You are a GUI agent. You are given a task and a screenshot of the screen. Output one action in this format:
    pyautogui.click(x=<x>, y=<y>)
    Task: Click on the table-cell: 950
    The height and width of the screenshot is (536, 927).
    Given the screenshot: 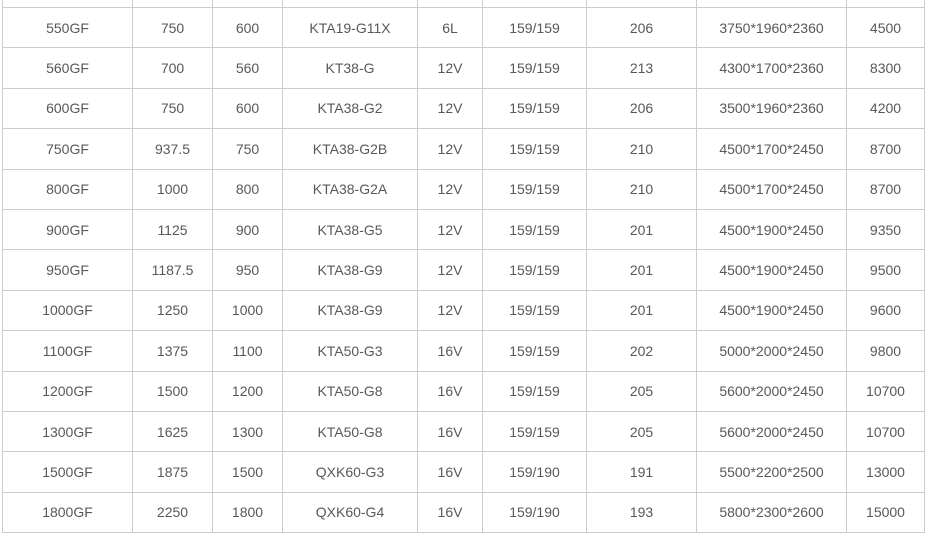 What is the action you would take?
    pyautogui.click(x=248, y=270)
    